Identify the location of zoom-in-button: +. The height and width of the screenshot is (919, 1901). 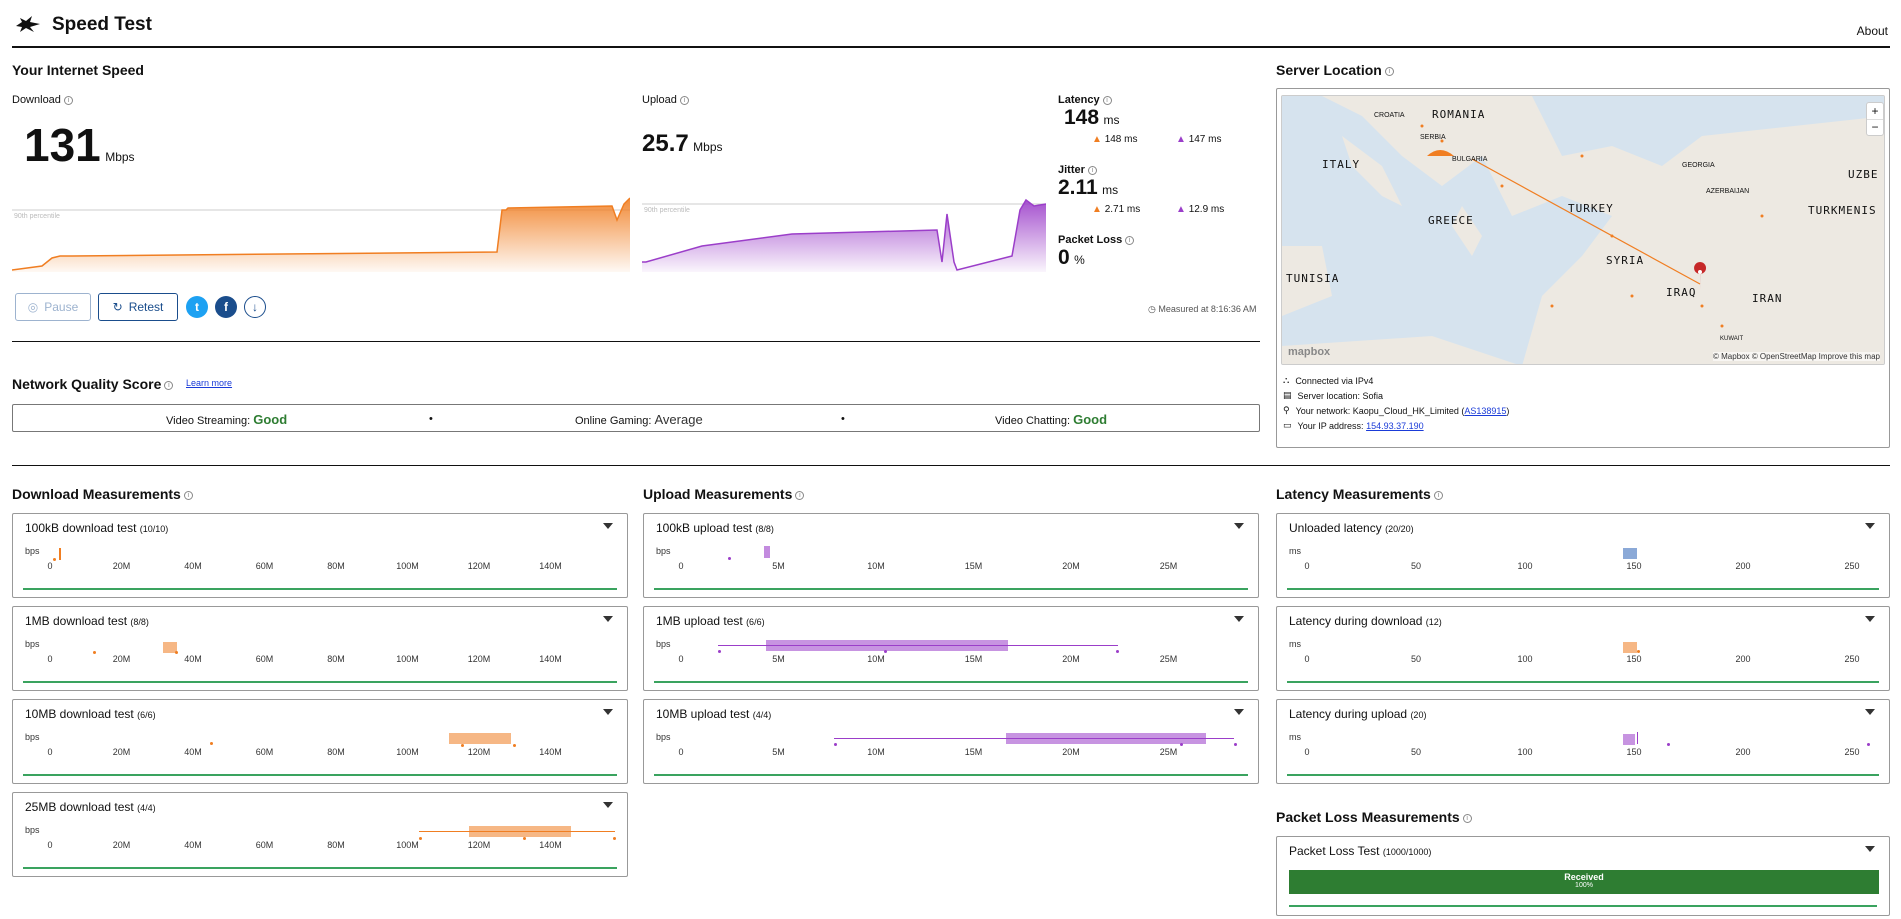
(1875, 111).